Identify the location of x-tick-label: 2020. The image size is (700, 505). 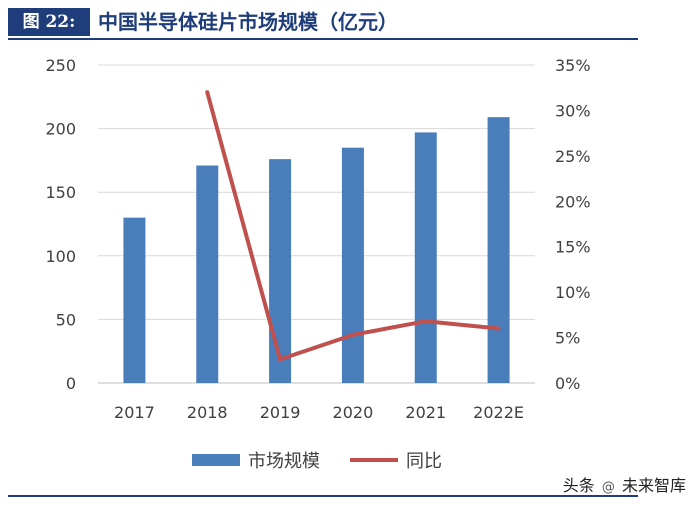
(353, 412).